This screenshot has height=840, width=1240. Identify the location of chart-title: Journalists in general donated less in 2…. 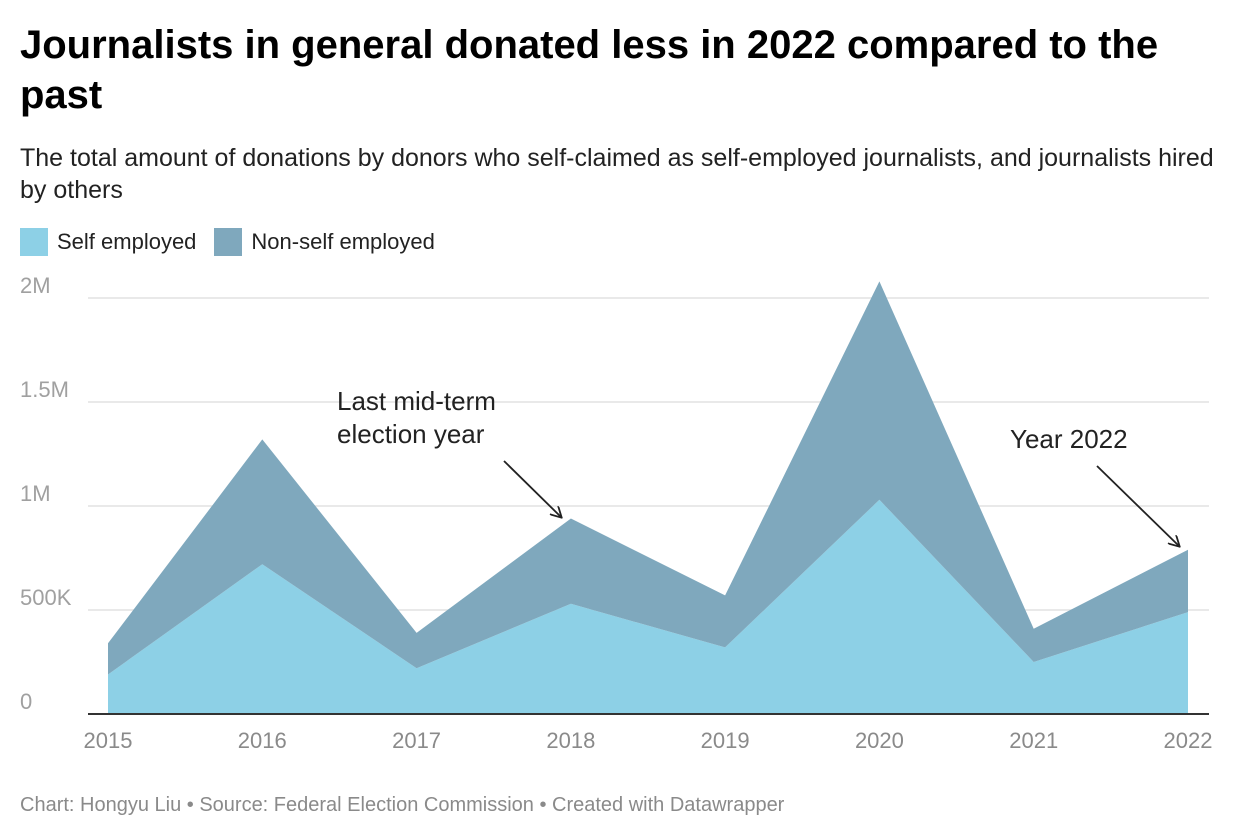
(589, 70).